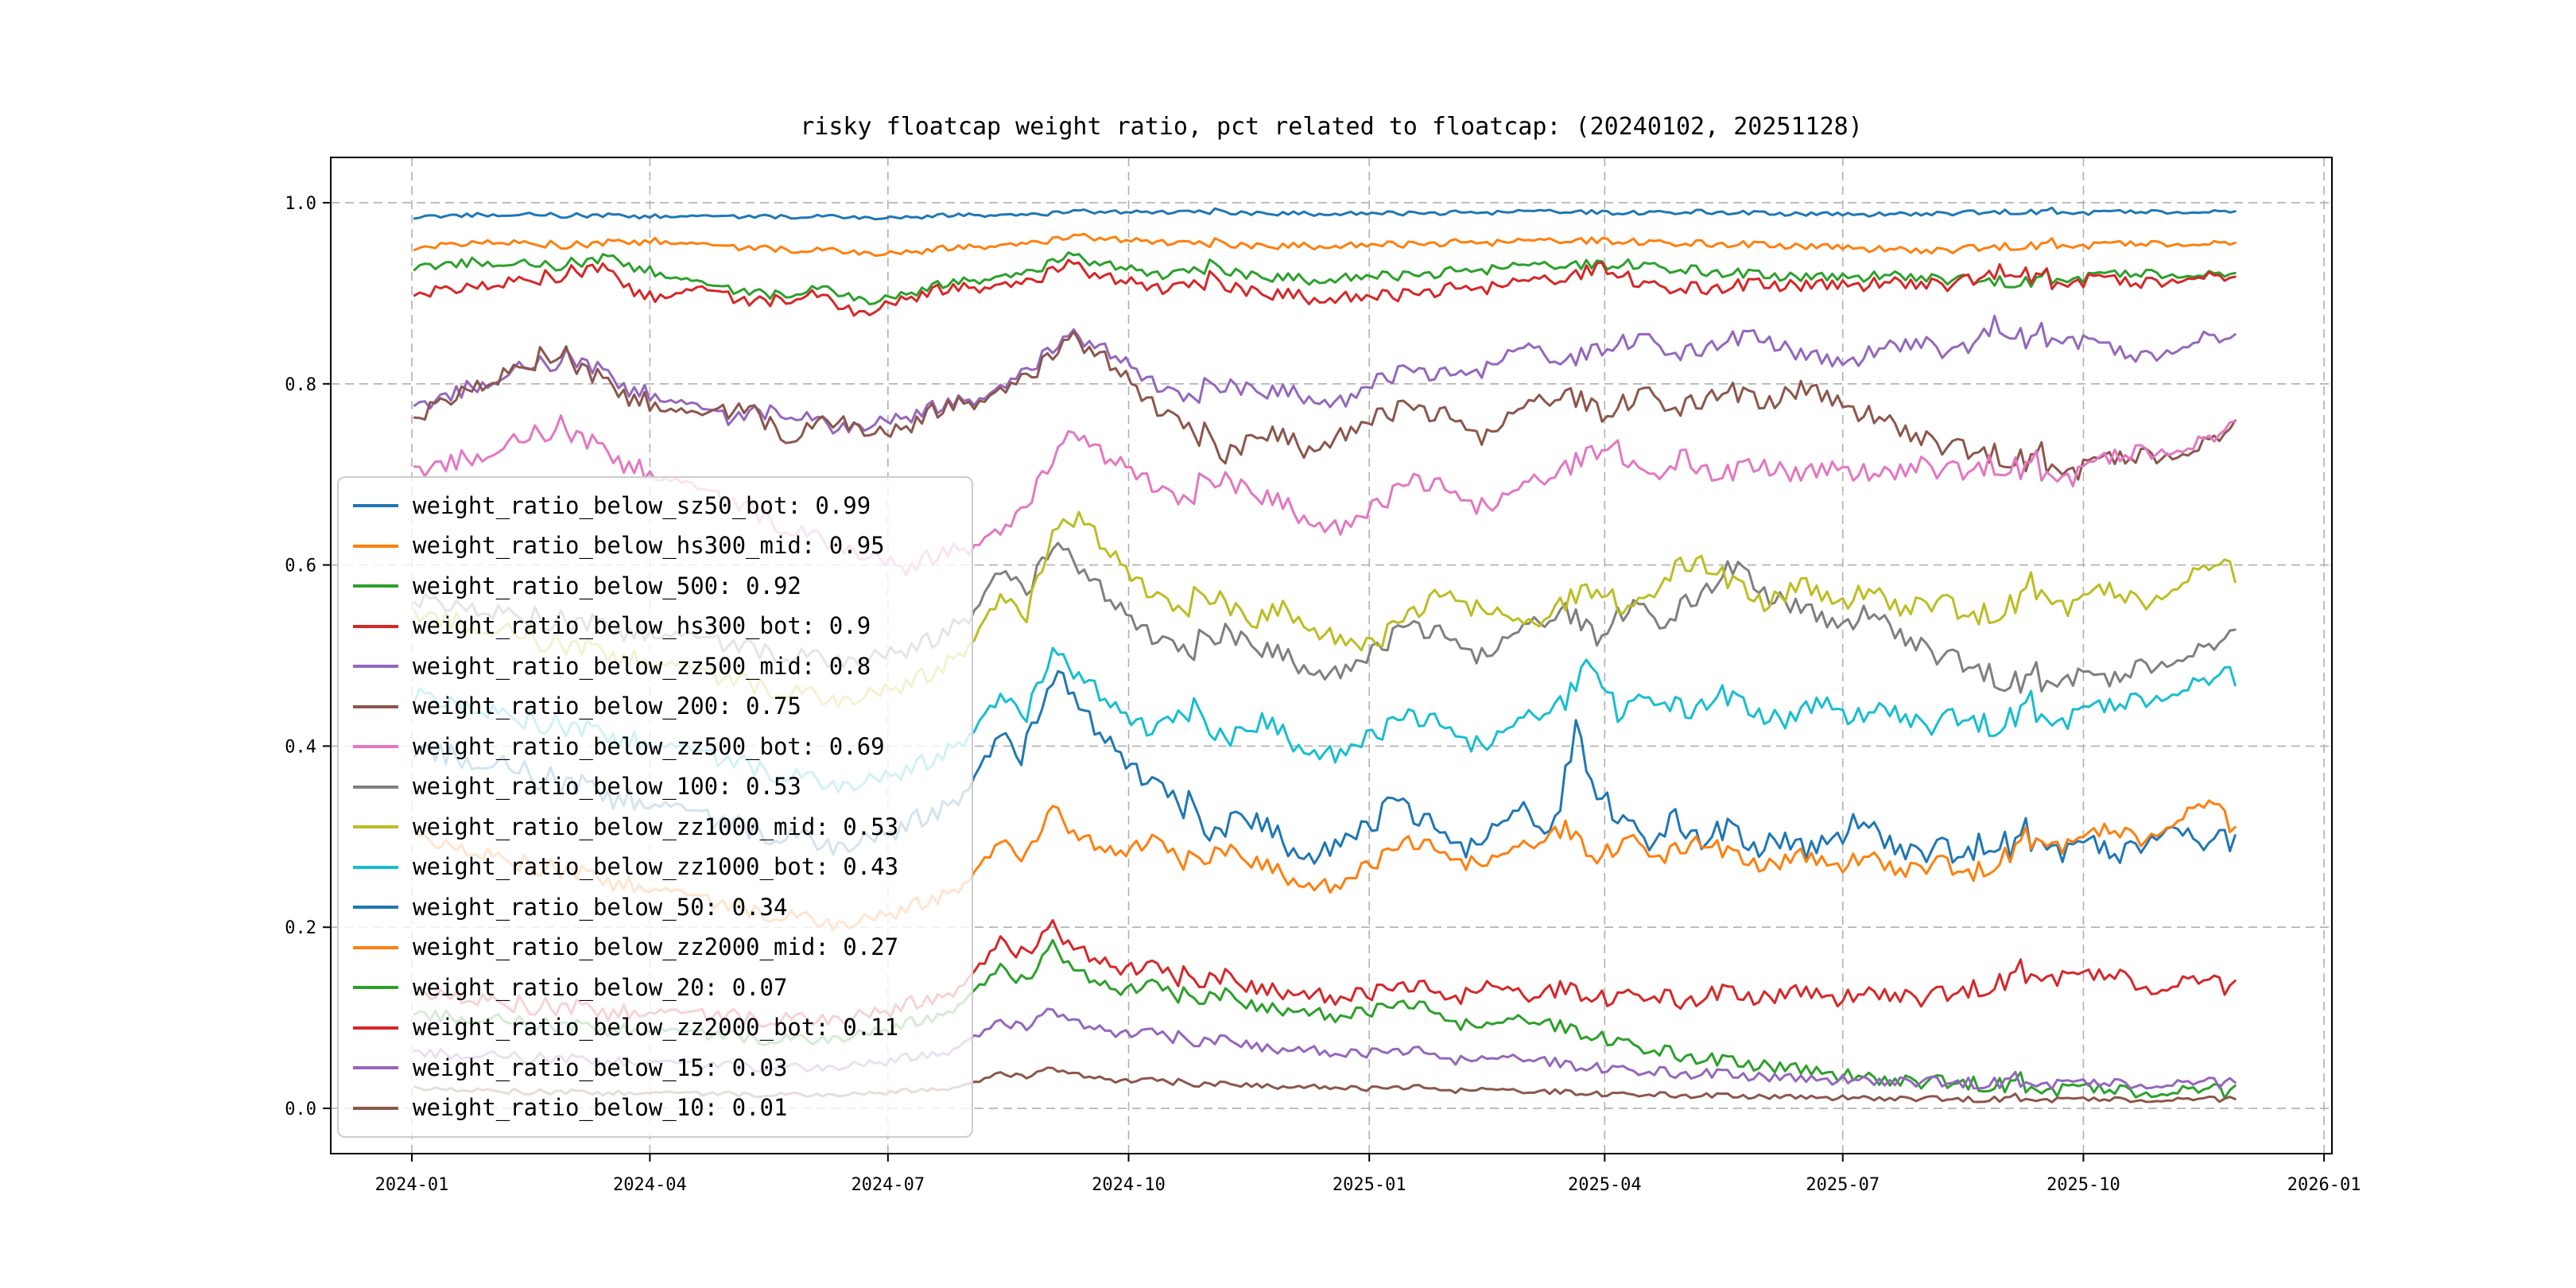 This screenshot has height=1288, width=2576. I want to click on x-tick-label: 2025-10, so click(2083, 1185).